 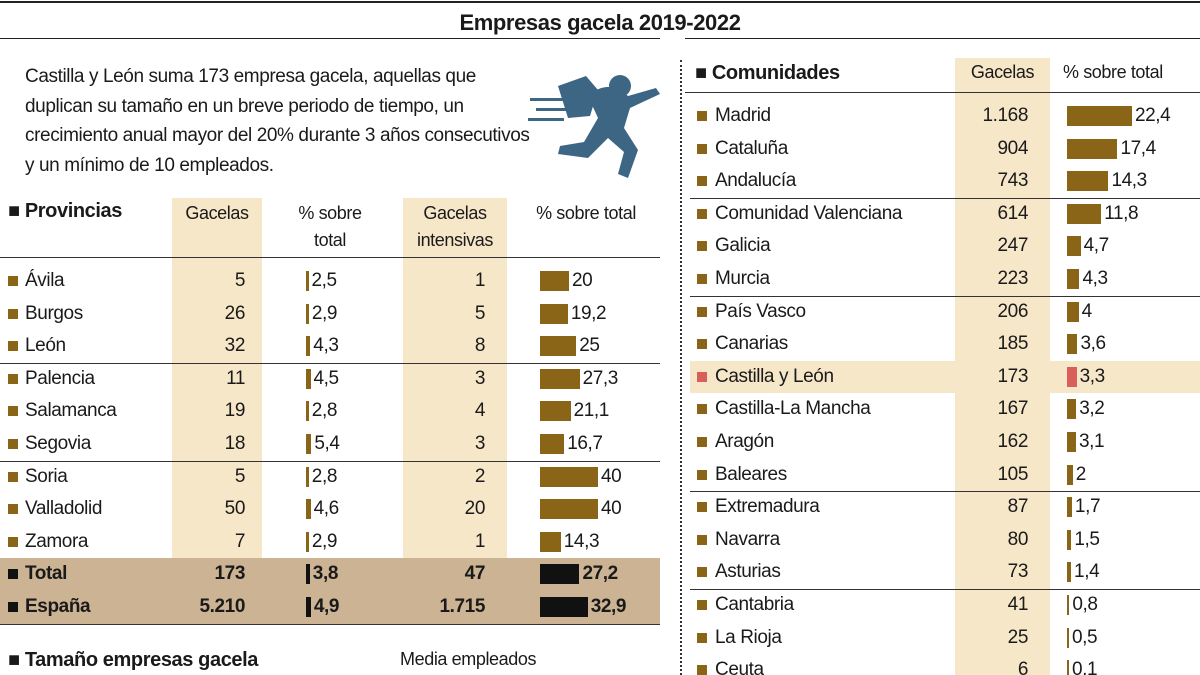 I want to click on value-label: 17,4, so click(x=1138, y=148).